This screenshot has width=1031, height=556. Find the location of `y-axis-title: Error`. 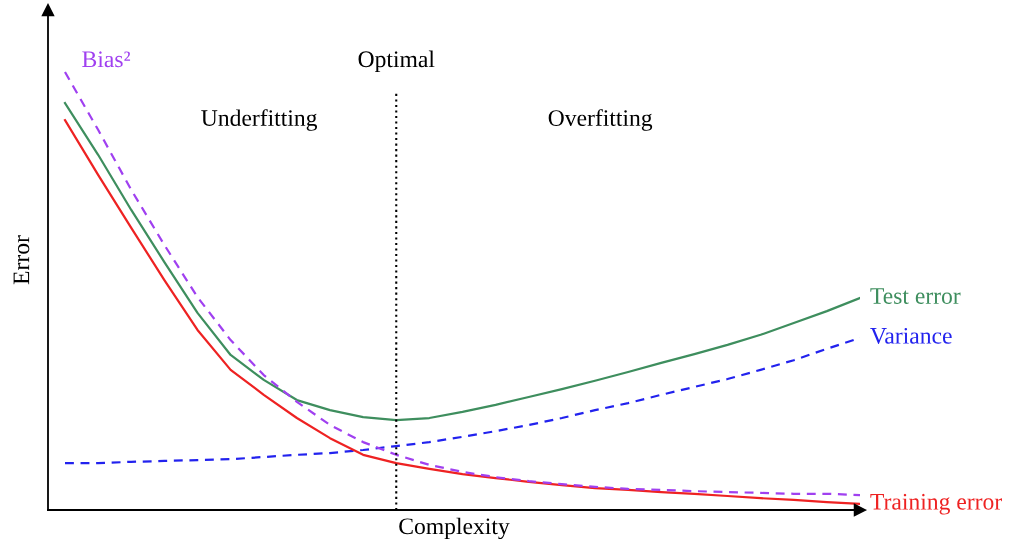

y-axis-title: Error is located at coordinates (21, 260).